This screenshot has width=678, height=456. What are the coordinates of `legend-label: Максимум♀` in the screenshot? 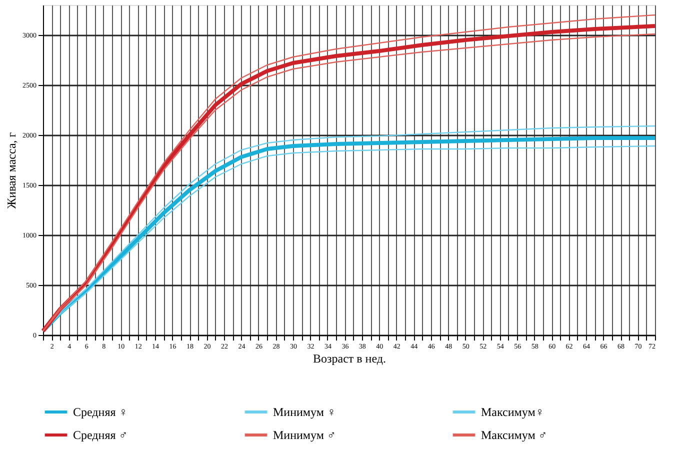 It's located at (512, 412).